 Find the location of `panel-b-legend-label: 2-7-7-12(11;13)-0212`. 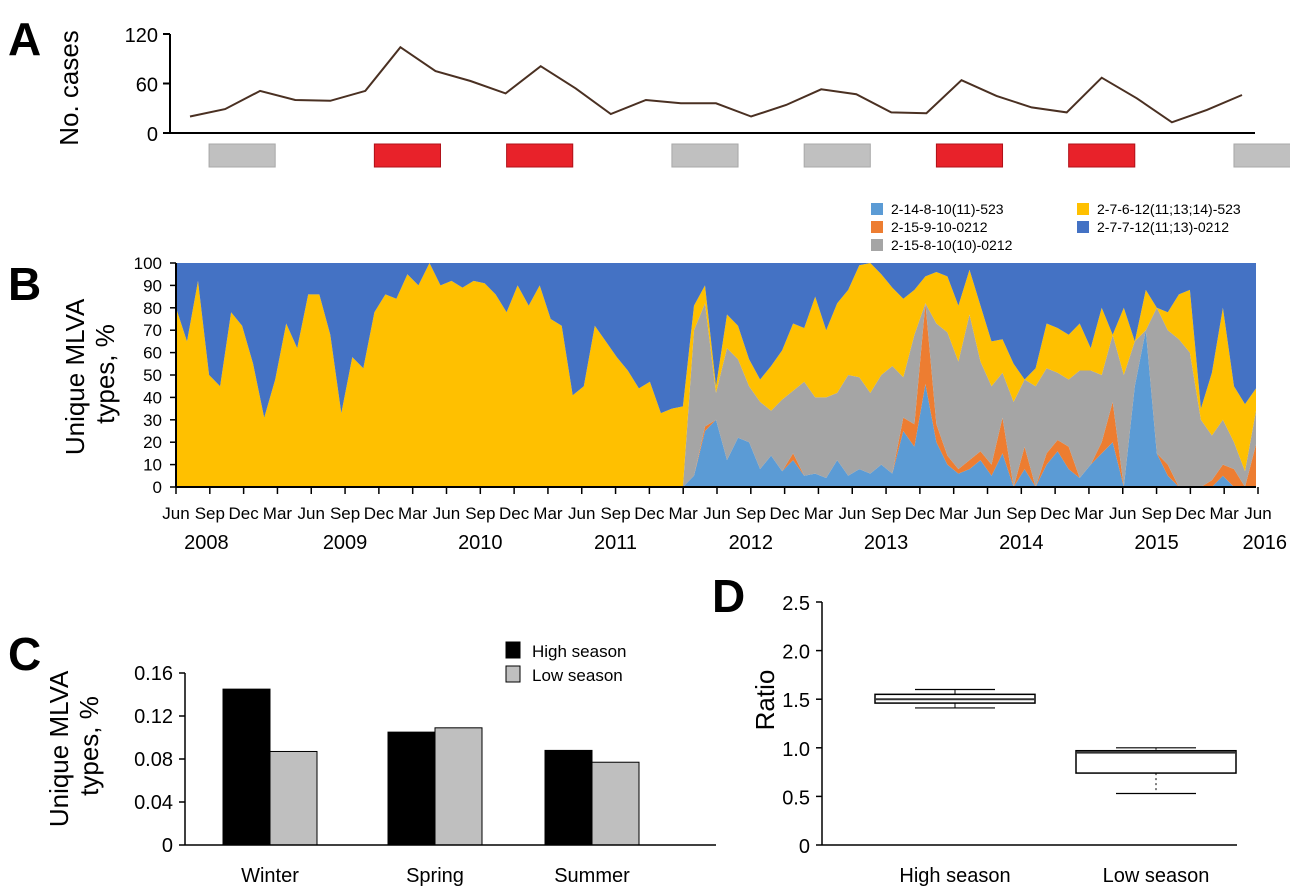

panel-b-legend-label: 2-7-7-12(11;13)-0212 is located at coordinates (1163, 227).